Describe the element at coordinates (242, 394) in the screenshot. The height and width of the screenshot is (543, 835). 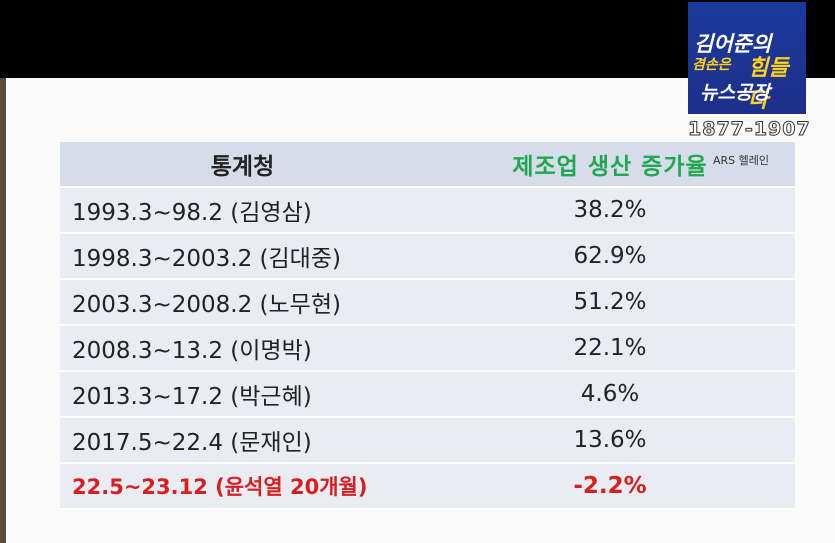
I see `row-period: 2013.3~17.2 (박근혜)` at that location.